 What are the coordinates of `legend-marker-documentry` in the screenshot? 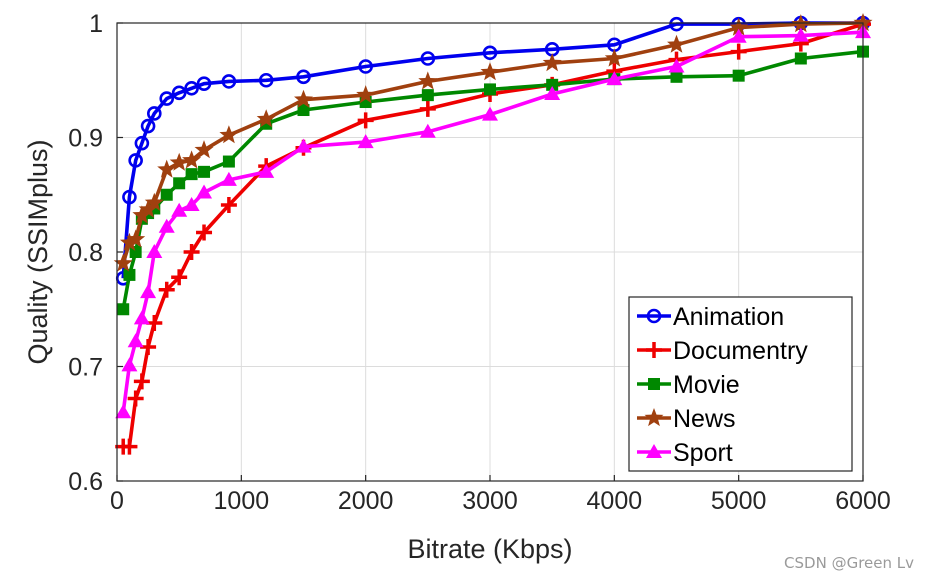 It's located at (654, 350).